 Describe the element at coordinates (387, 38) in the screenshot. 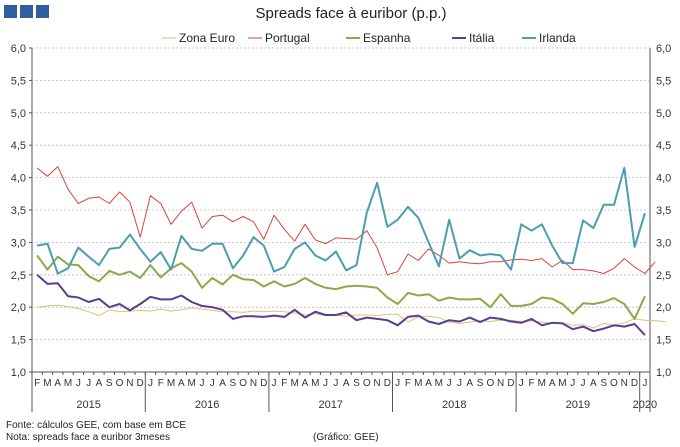

I see `legend-label-2: Espanha` at that location.